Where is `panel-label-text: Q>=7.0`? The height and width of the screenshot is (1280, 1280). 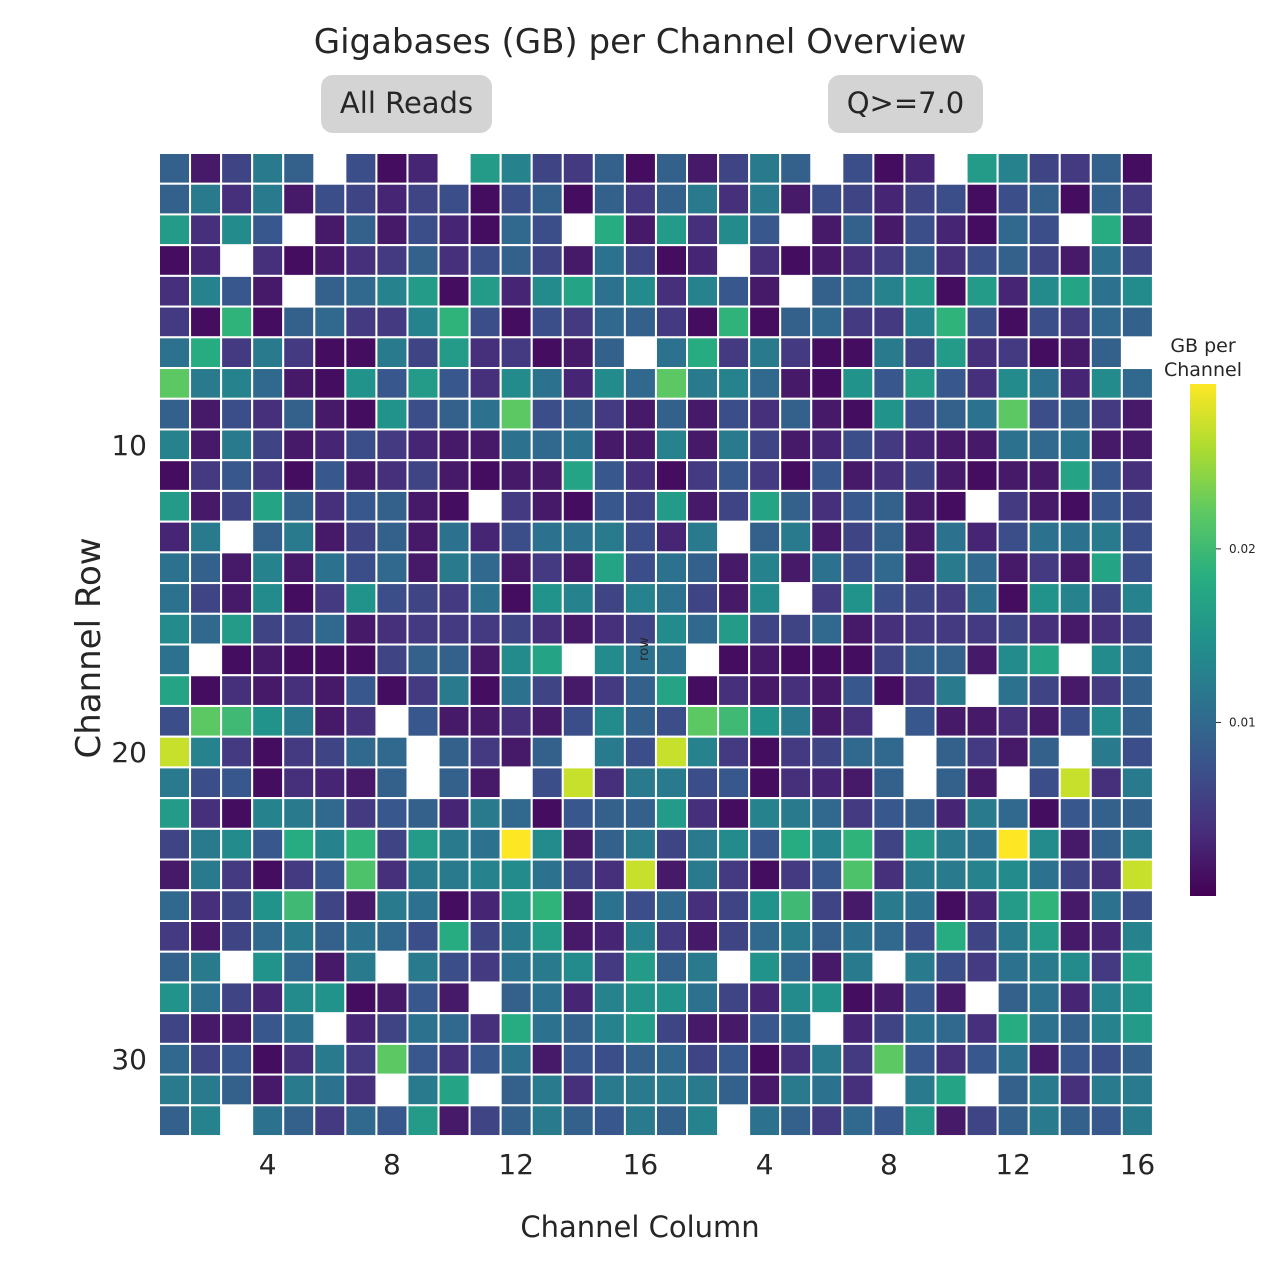
panel-label-text: Q>=7.0 is located at coordinates (906, 103).